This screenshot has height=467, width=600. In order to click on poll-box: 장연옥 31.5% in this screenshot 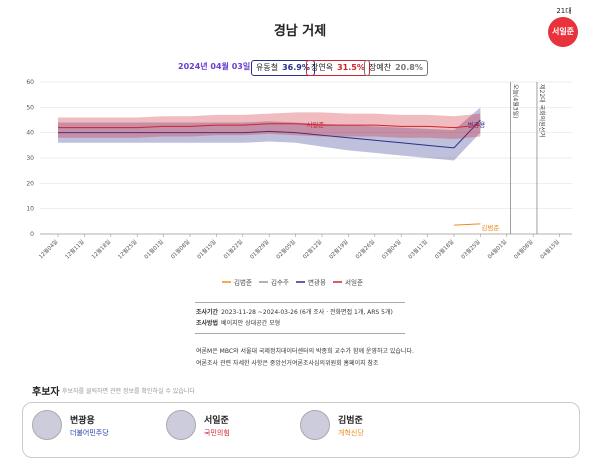, I will do `click(338, 68)`.